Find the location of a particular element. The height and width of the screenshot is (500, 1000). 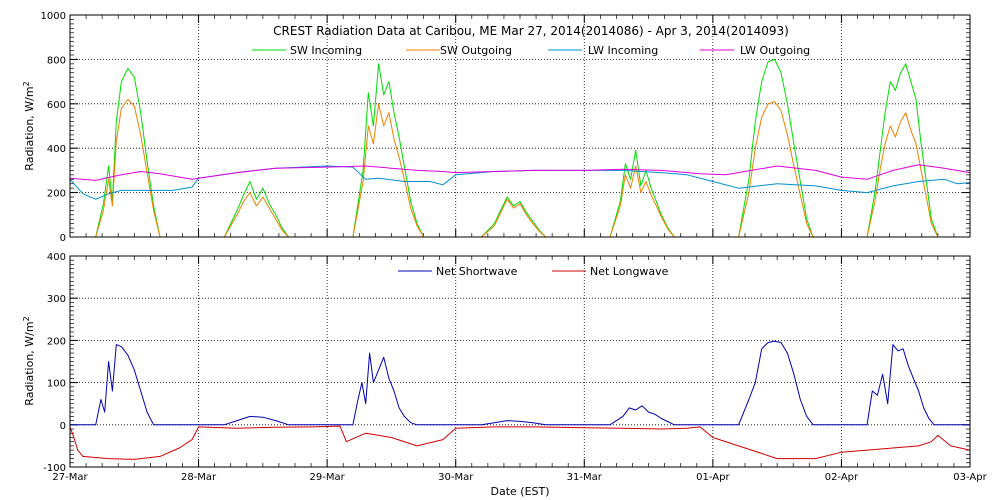

upper-ytick-label: 800 is located at coordinates (56, 60).